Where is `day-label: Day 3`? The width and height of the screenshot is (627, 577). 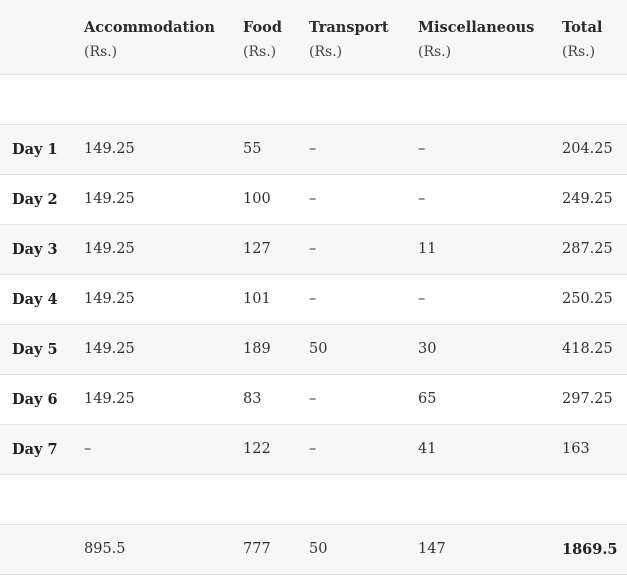
day-label: Day 3 is located at coordinates (36, 249).